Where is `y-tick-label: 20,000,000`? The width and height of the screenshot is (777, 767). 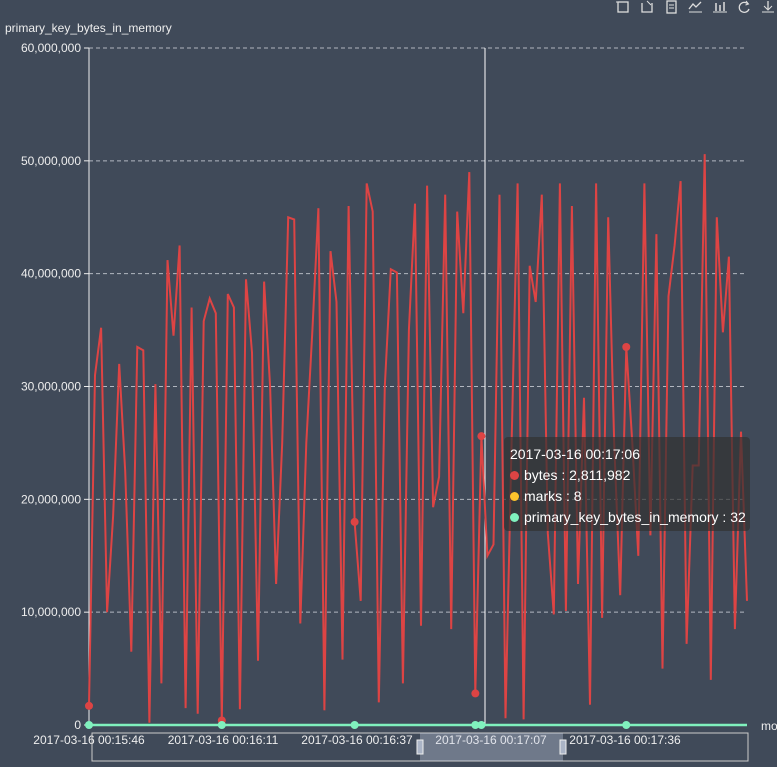
y-tick-label: 20,000,000 is located at coordinates (51, 499).